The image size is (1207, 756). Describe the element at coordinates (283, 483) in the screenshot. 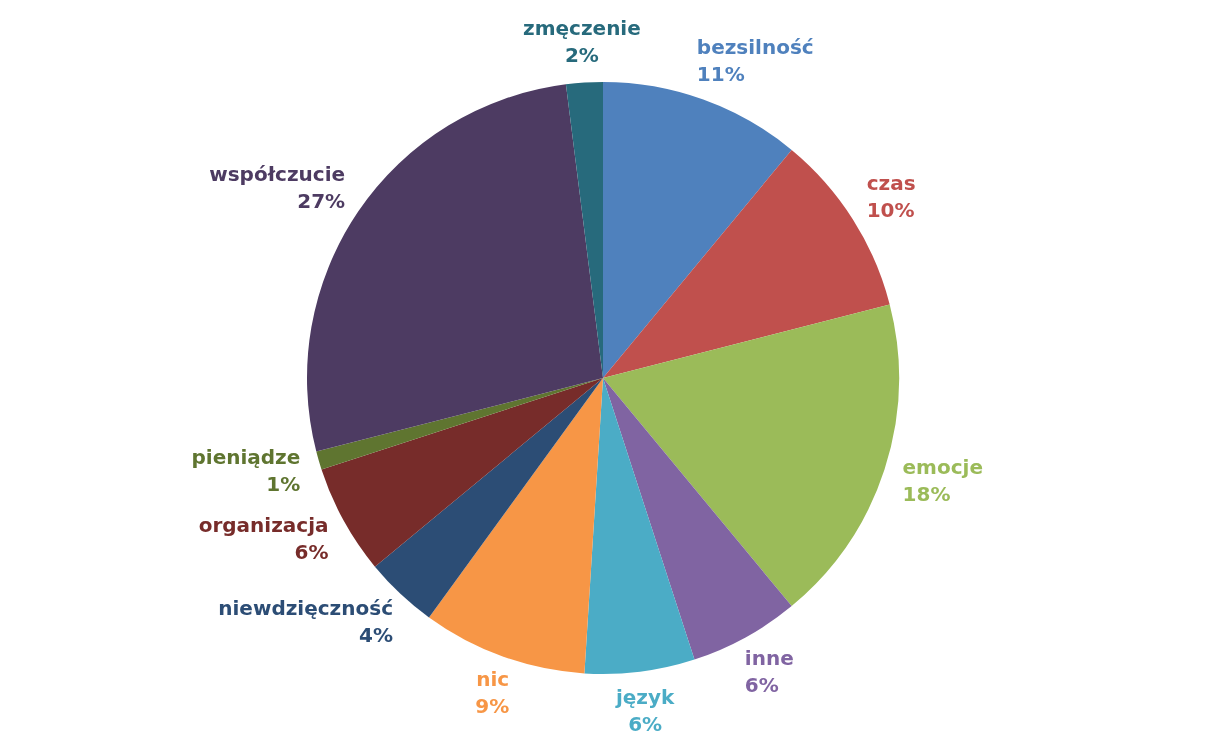

I see `data-label: 1%` at that location.